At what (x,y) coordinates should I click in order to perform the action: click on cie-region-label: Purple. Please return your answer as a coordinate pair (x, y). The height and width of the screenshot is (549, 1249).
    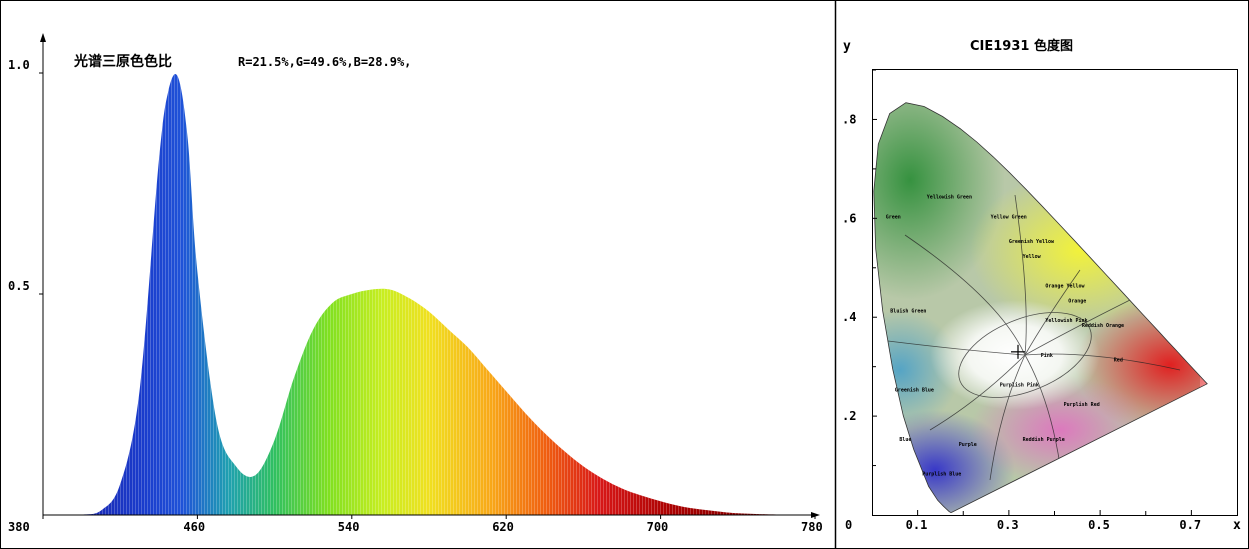
    Looking at the image, I should click on (968, 445).